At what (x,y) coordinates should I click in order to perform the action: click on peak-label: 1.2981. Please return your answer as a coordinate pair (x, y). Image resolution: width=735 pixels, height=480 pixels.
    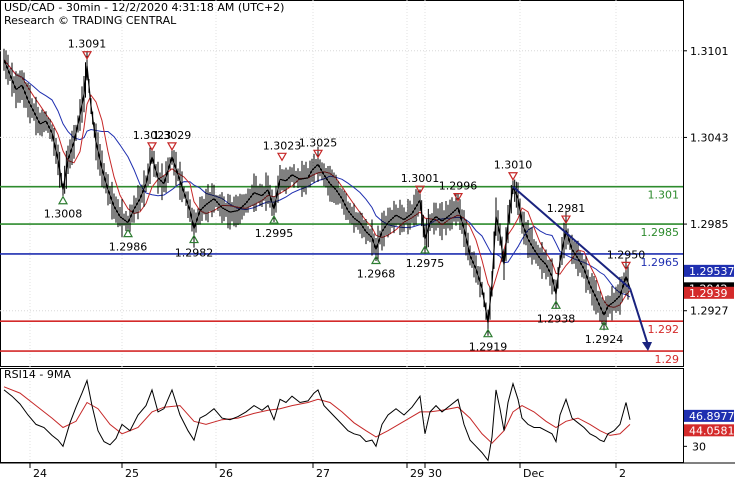
    Looking at the image, I should click on (566, 208).